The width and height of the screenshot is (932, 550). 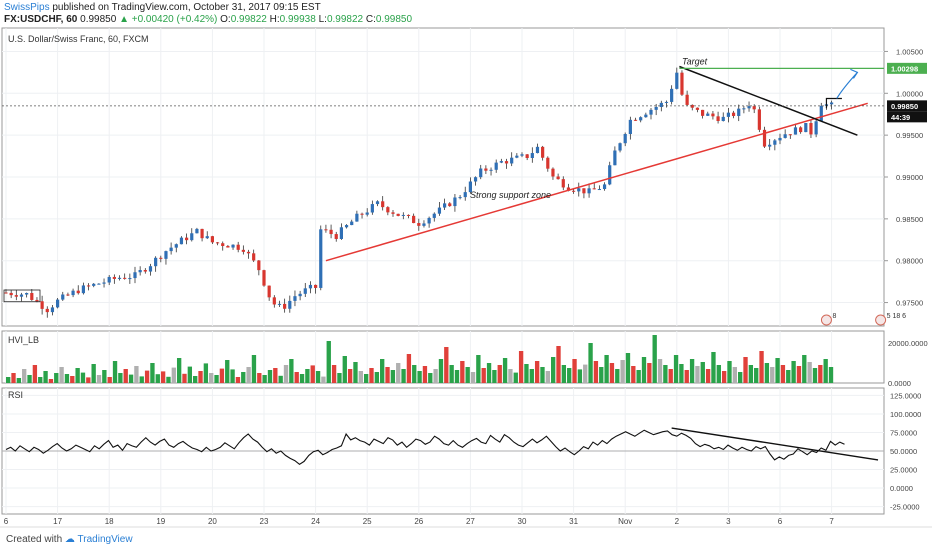 What do you see at coordinates (34, 539) in the screenshot?
I see `created-with: Created with` at bounding box center [34, 539].